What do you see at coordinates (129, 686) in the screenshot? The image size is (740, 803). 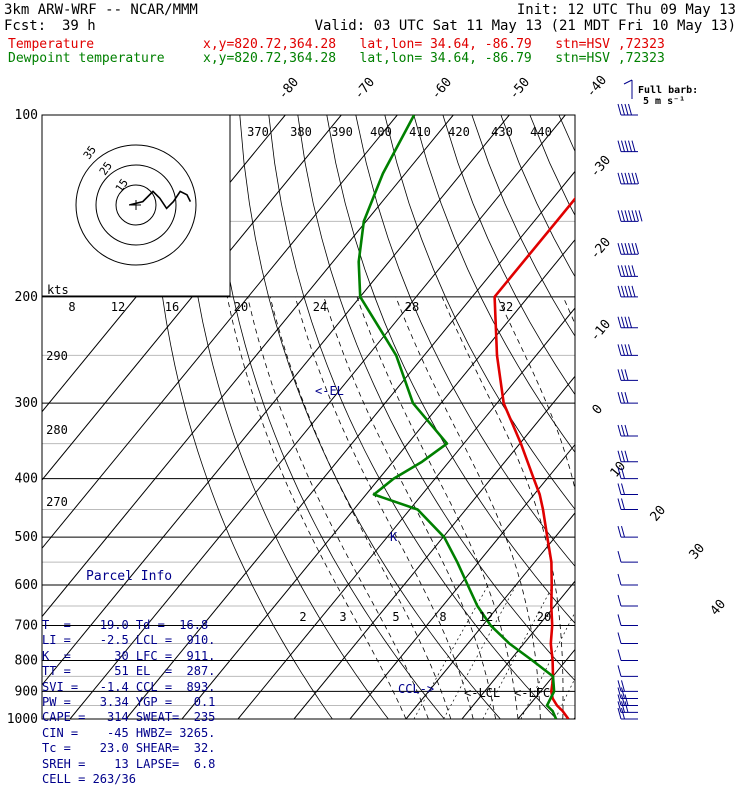 I see `parcel-info-row: SVI = -1.4 CCL = 893.` at bounding box center [129, 686].